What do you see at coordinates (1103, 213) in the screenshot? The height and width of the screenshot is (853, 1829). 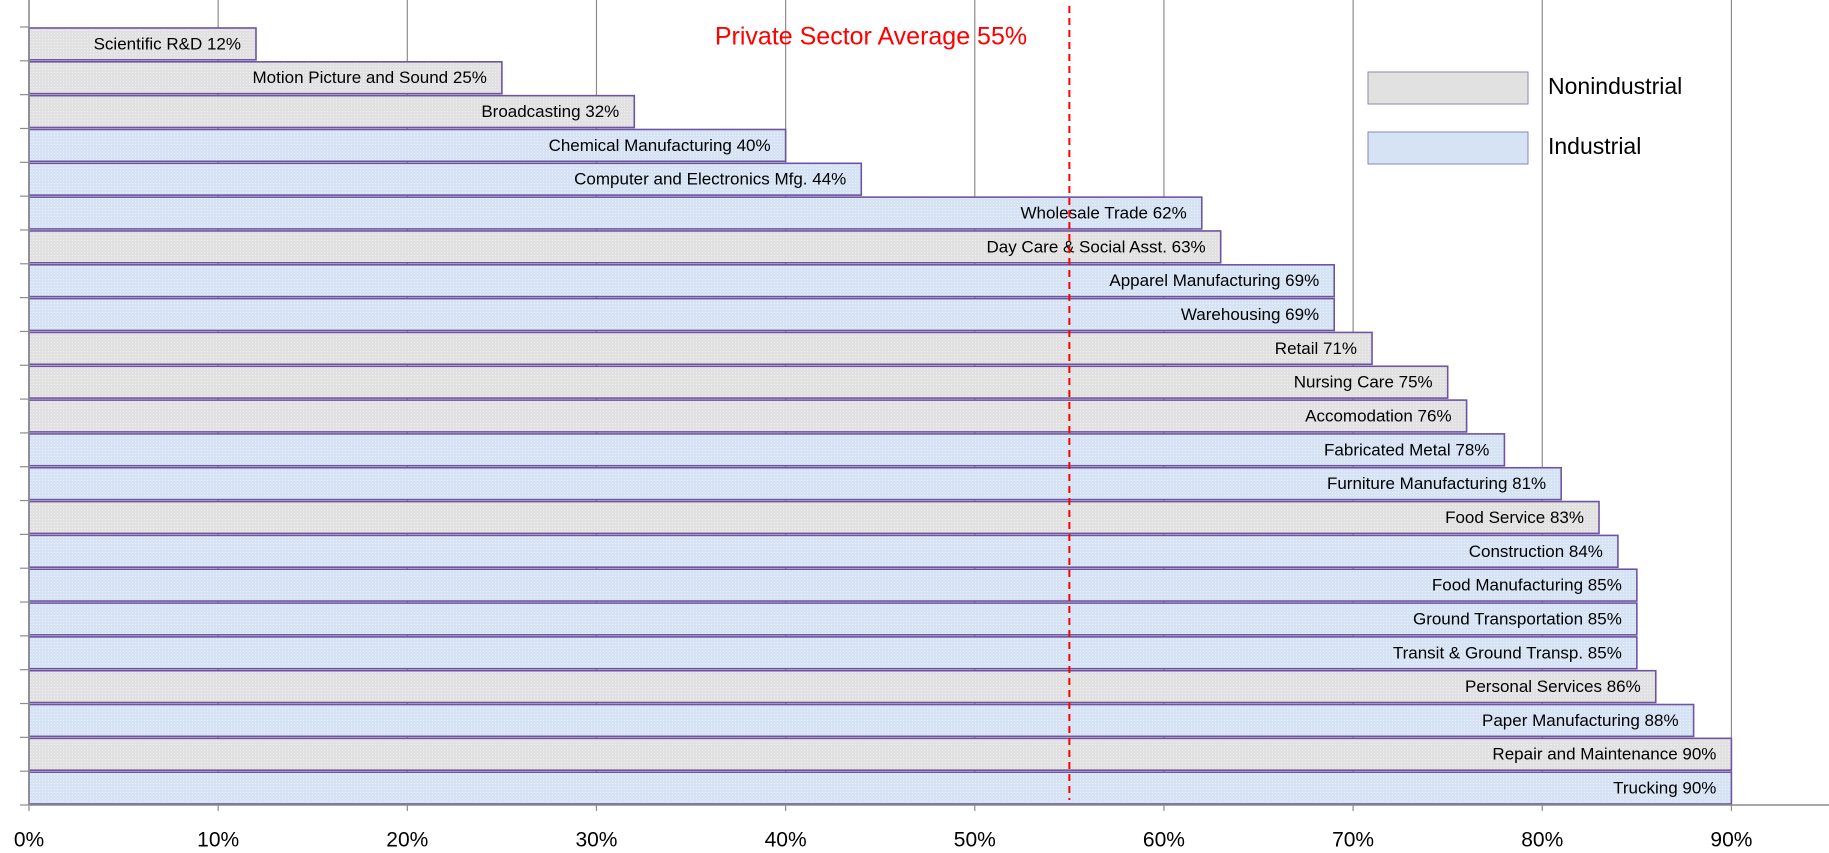 I see `bar-label: Wholesale Trade 62%` at bounding box center [1103, 213].